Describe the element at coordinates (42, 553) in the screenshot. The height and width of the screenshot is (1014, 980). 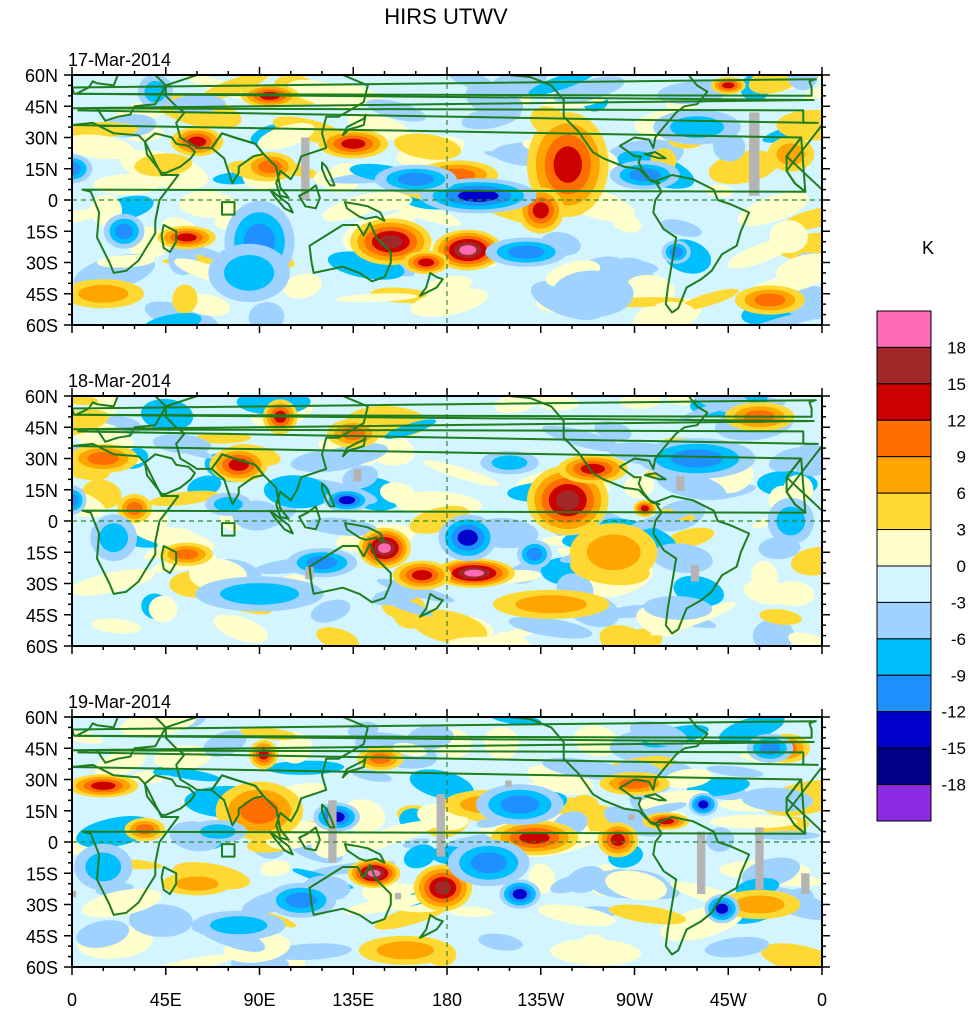
I see `y-tick-label: 15S` at that location.